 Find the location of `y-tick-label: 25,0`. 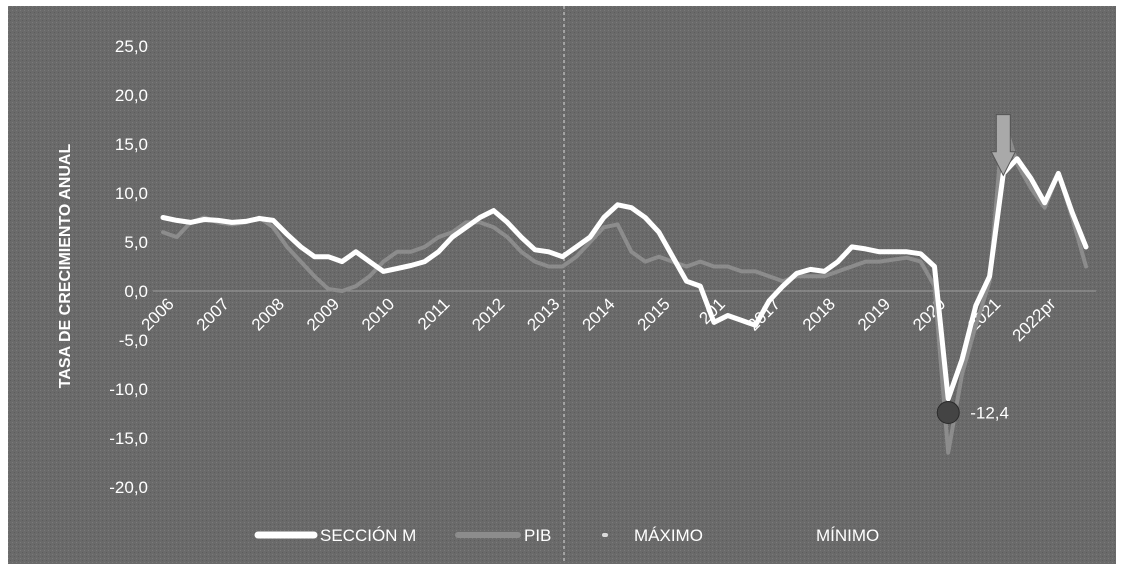

y-tick-label: 25,0 is located at coordinates (131, 46).